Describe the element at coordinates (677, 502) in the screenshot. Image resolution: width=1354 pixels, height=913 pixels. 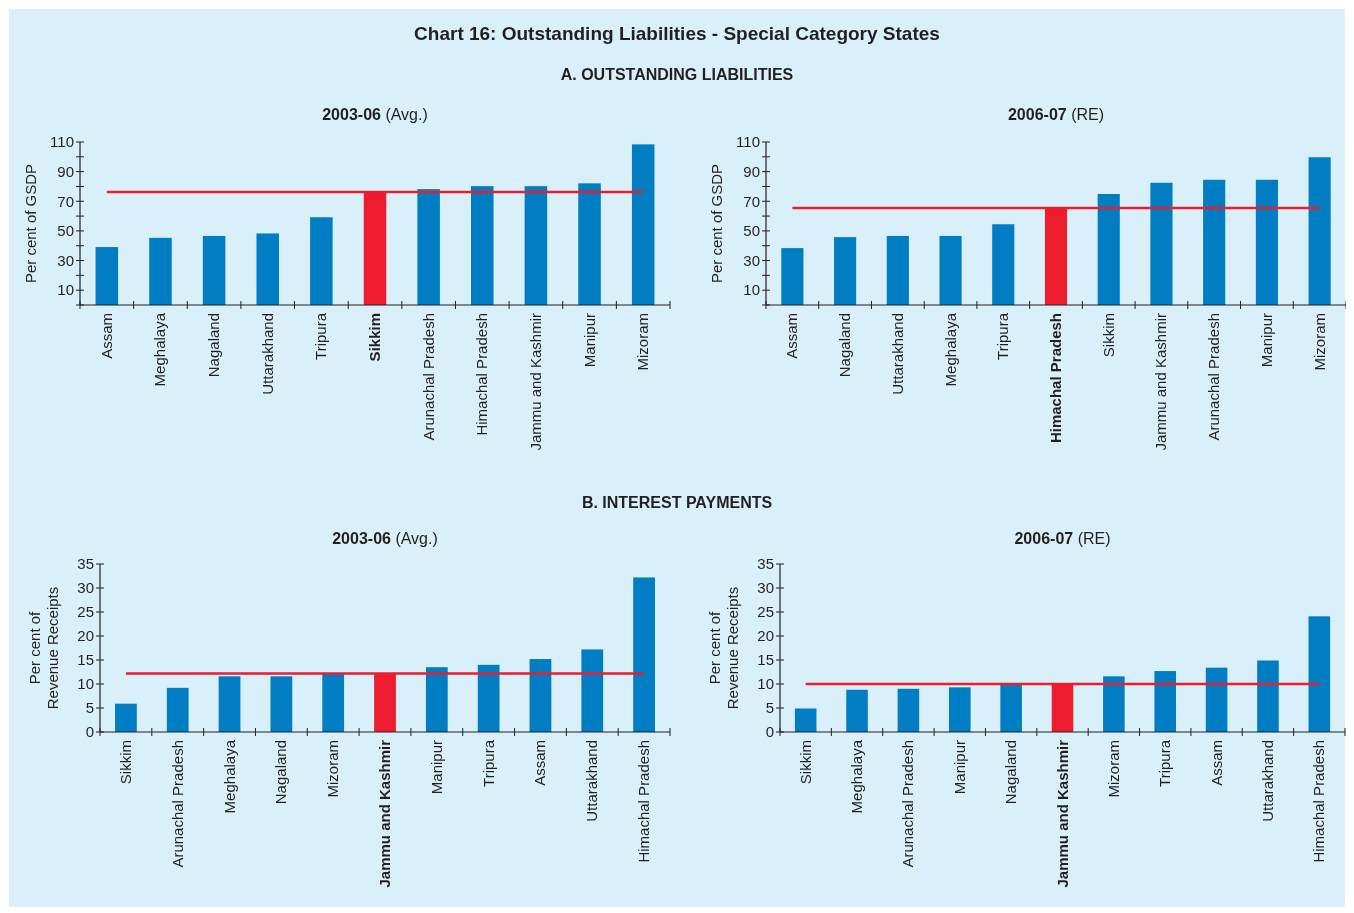
I see `text: B. INTEREST PAYMENTS` at that location.